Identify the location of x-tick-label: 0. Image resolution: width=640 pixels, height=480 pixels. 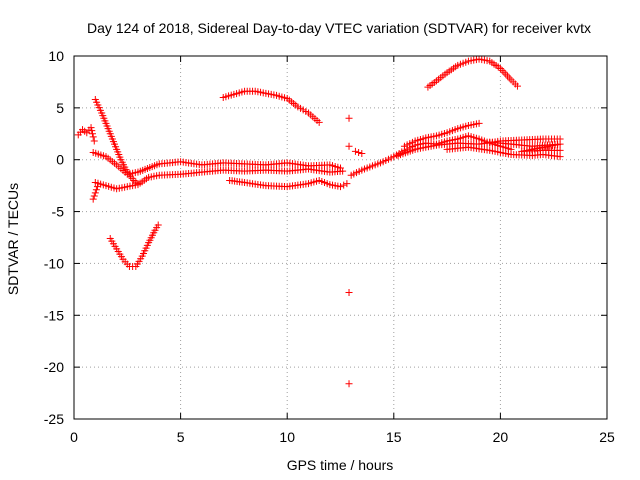
(74, 437).